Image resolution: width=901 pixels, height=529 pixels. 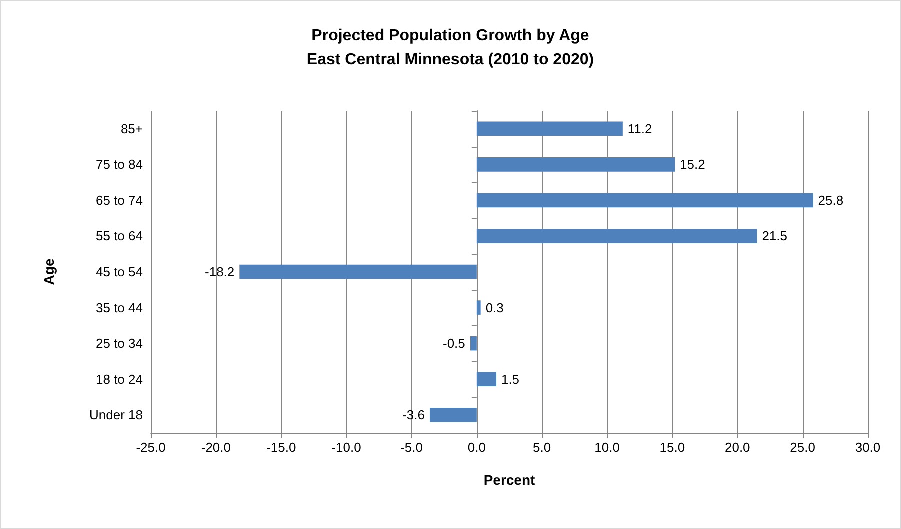 I want to click on data-label: 15.2, so click(x=693, y=164).